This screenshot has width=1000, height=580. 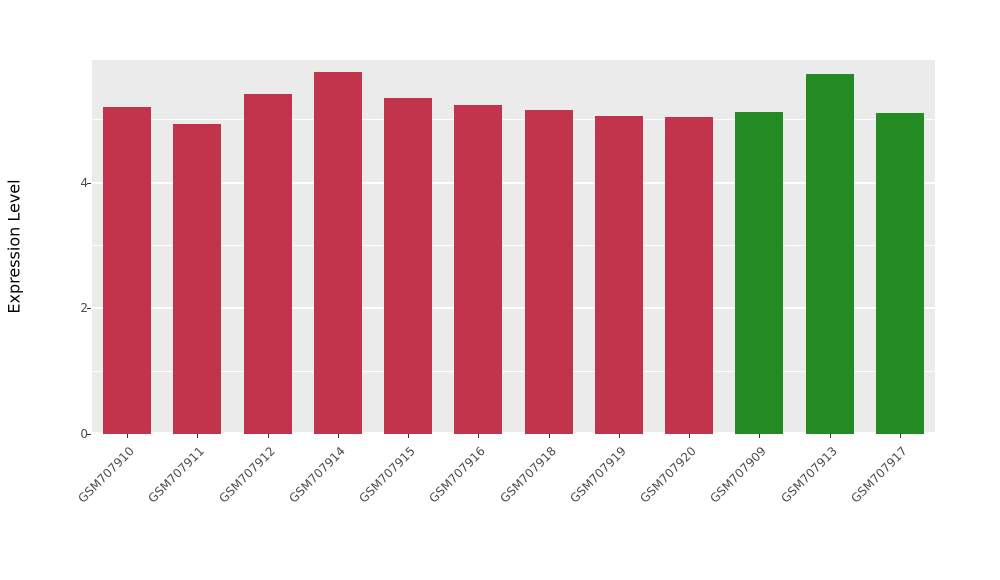 What do you see at coordinates (84, 182) in the screenshot?
I see `y-tick-label: 4` at bounding box center [84, 182].